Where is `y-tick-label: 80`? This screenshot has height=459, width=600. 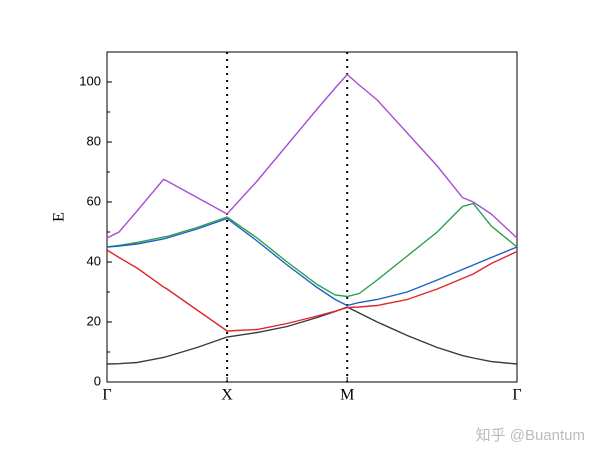 y-tick-label: 80 is located at coordinates (94, 140).